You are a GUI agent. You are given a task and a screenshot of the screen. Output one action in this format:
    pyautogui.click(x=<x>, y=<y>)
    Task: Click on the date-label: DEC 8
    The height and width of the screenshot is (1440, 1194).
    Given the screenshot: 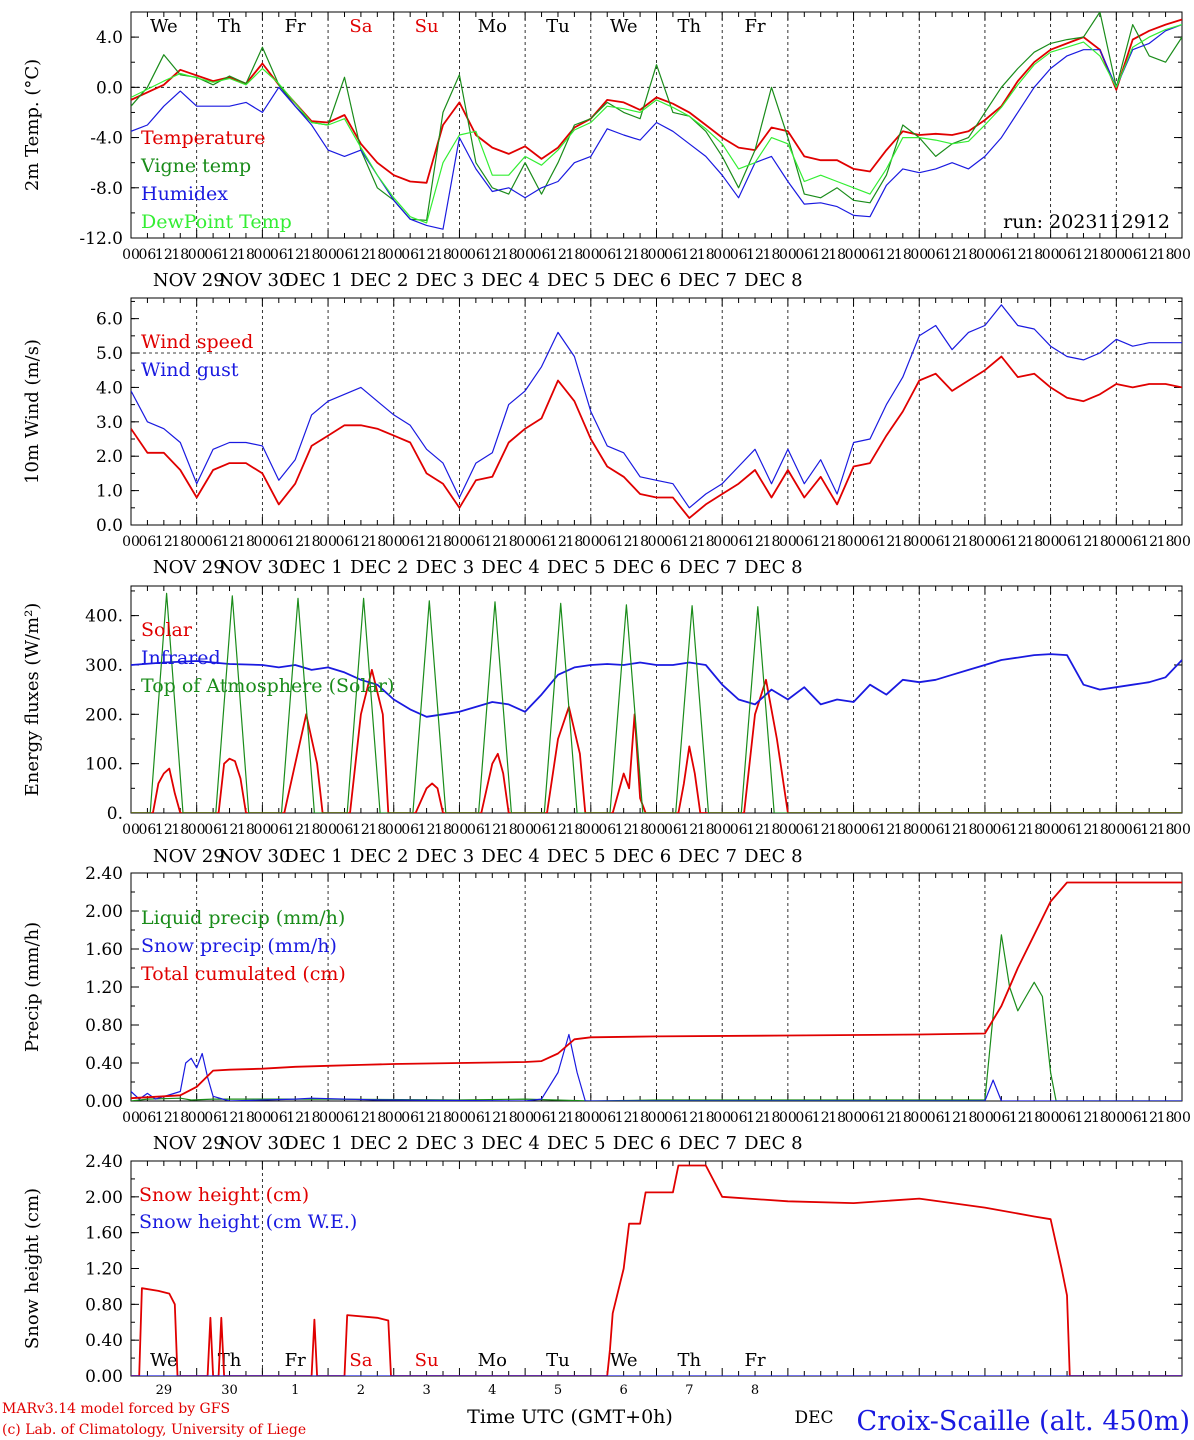 What is the action you would take?
    pyautogui.click(x=773, y=856)
    